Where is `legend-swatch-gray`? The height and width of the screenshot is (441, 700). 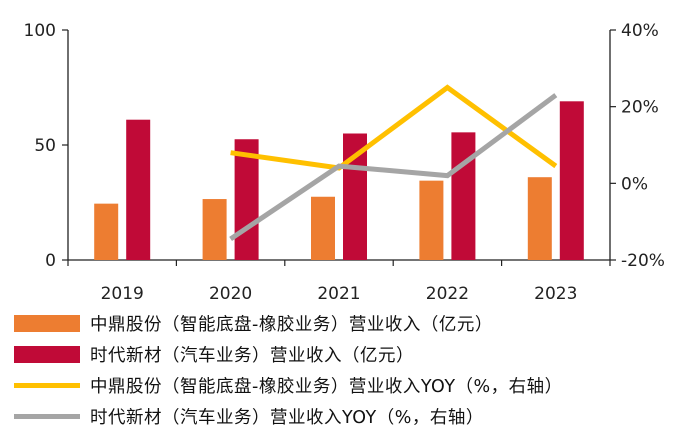 legend-swatch-gray is located at coordinates (47, 416).